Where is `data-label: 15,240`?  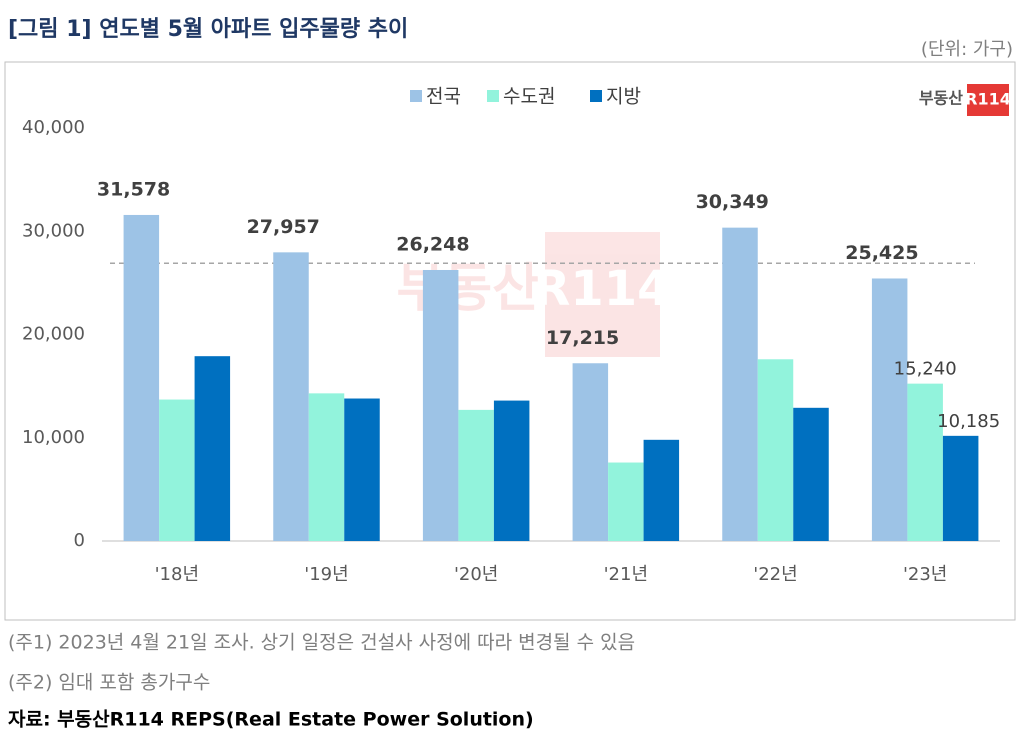 data-label: 15,240 is located at coordinates (925, 369).